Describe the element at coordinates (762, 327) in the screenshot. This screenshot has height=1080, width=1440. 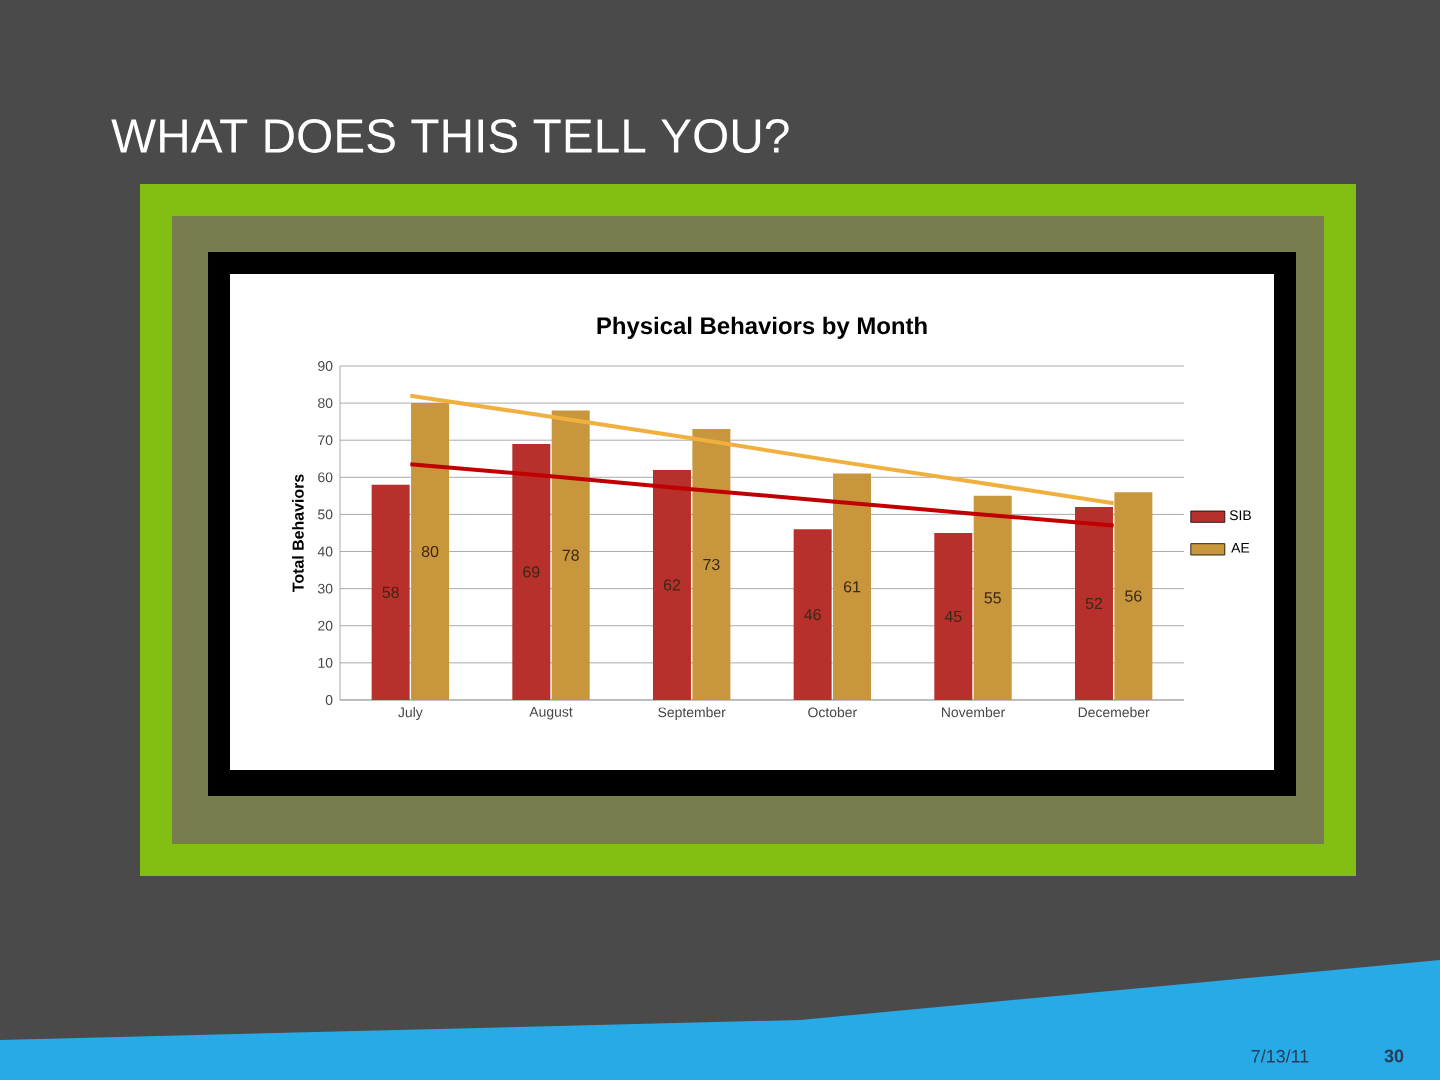
I see `chart-title: Physical Behaviors by Month` at that location.